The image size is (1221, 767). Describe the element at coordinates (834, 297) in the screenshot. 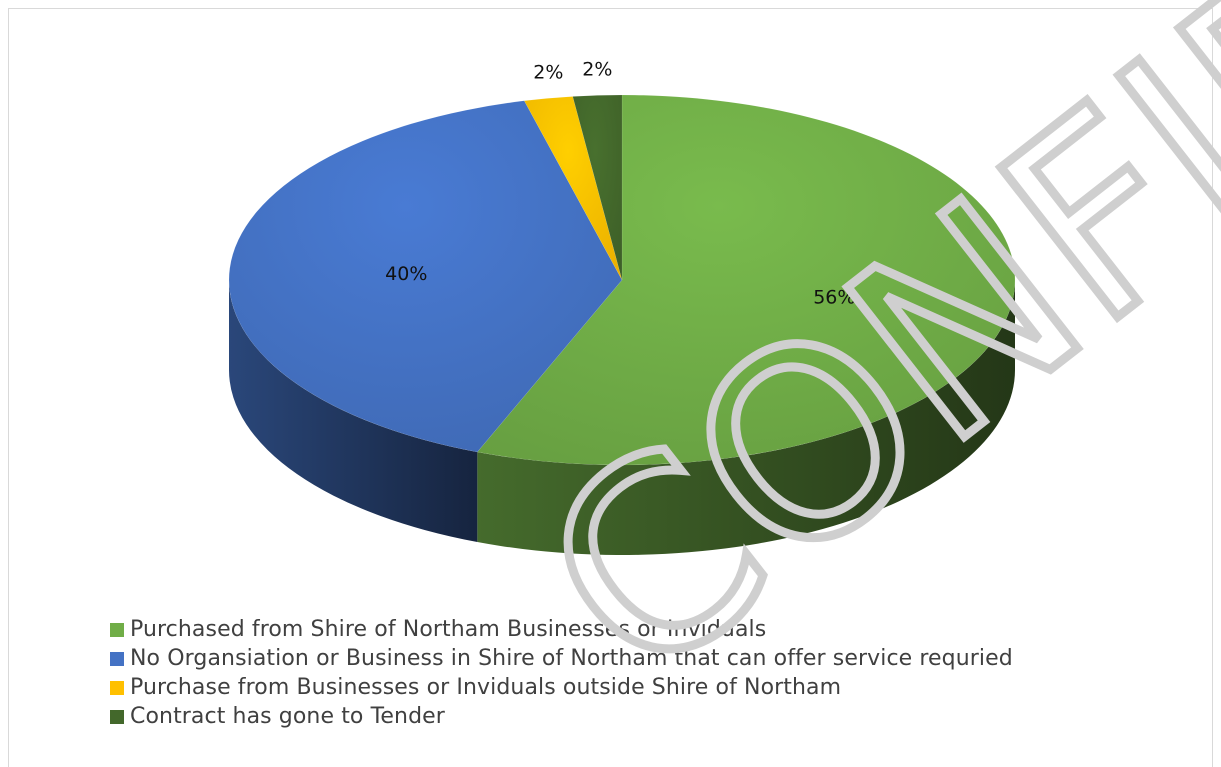

I see `data-label: 56%` at that location.